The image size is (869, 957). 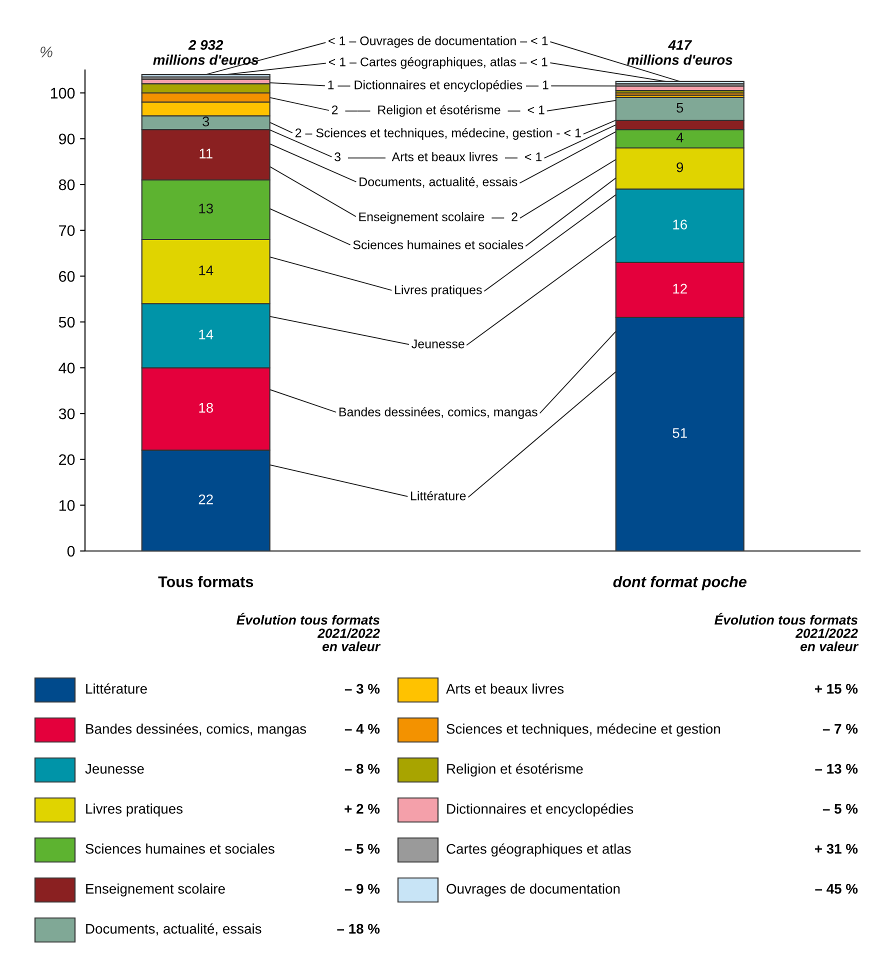 What do you see at coordinates (679, 52) in the screenshot?
I see `text: 417 millions d'euros` at bounding box center [679, 52].